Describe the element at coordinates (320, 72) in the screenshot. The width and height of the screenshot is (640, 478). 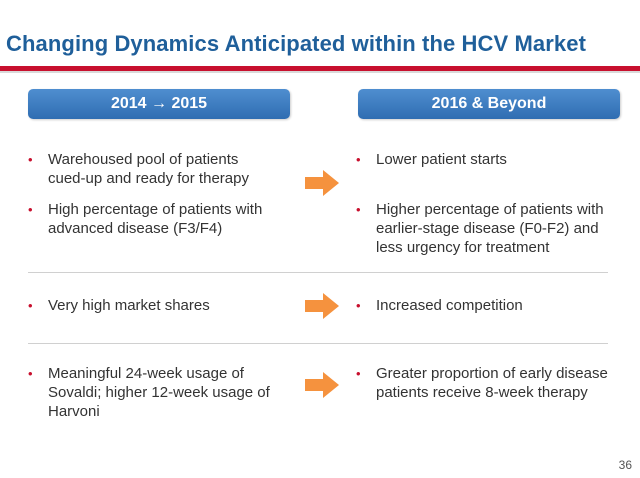
I see `title-underline-shadow` at that location.